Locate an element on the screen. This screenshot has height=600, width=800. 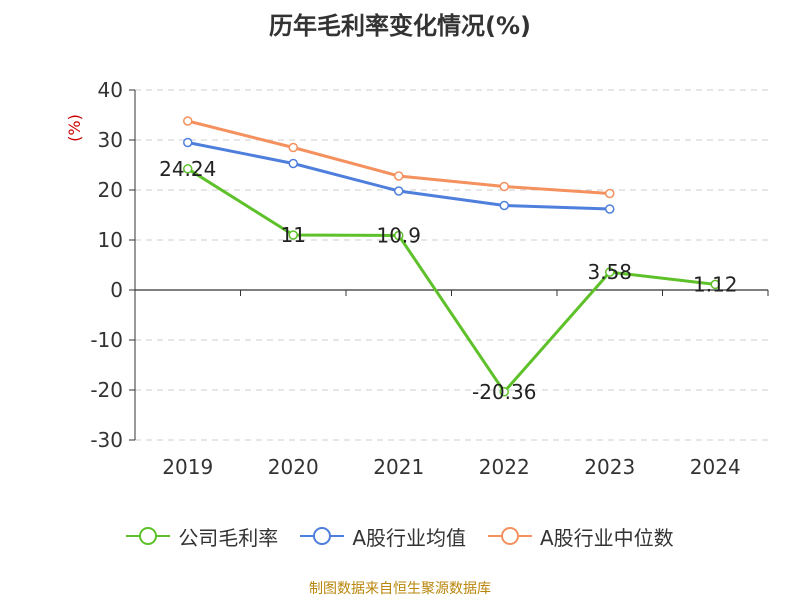
y-tick-label: 20 is located at coordinates (110, 190).